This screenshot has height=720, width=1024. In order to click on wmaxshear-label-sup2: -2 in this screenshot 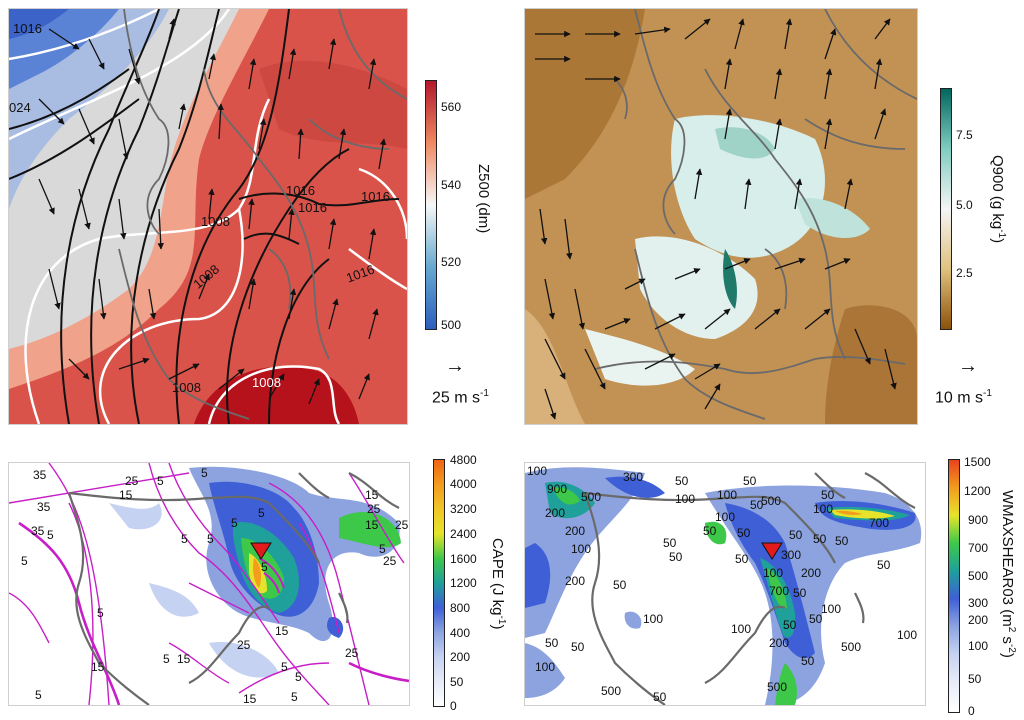, I will do `click(1011, 648)`.